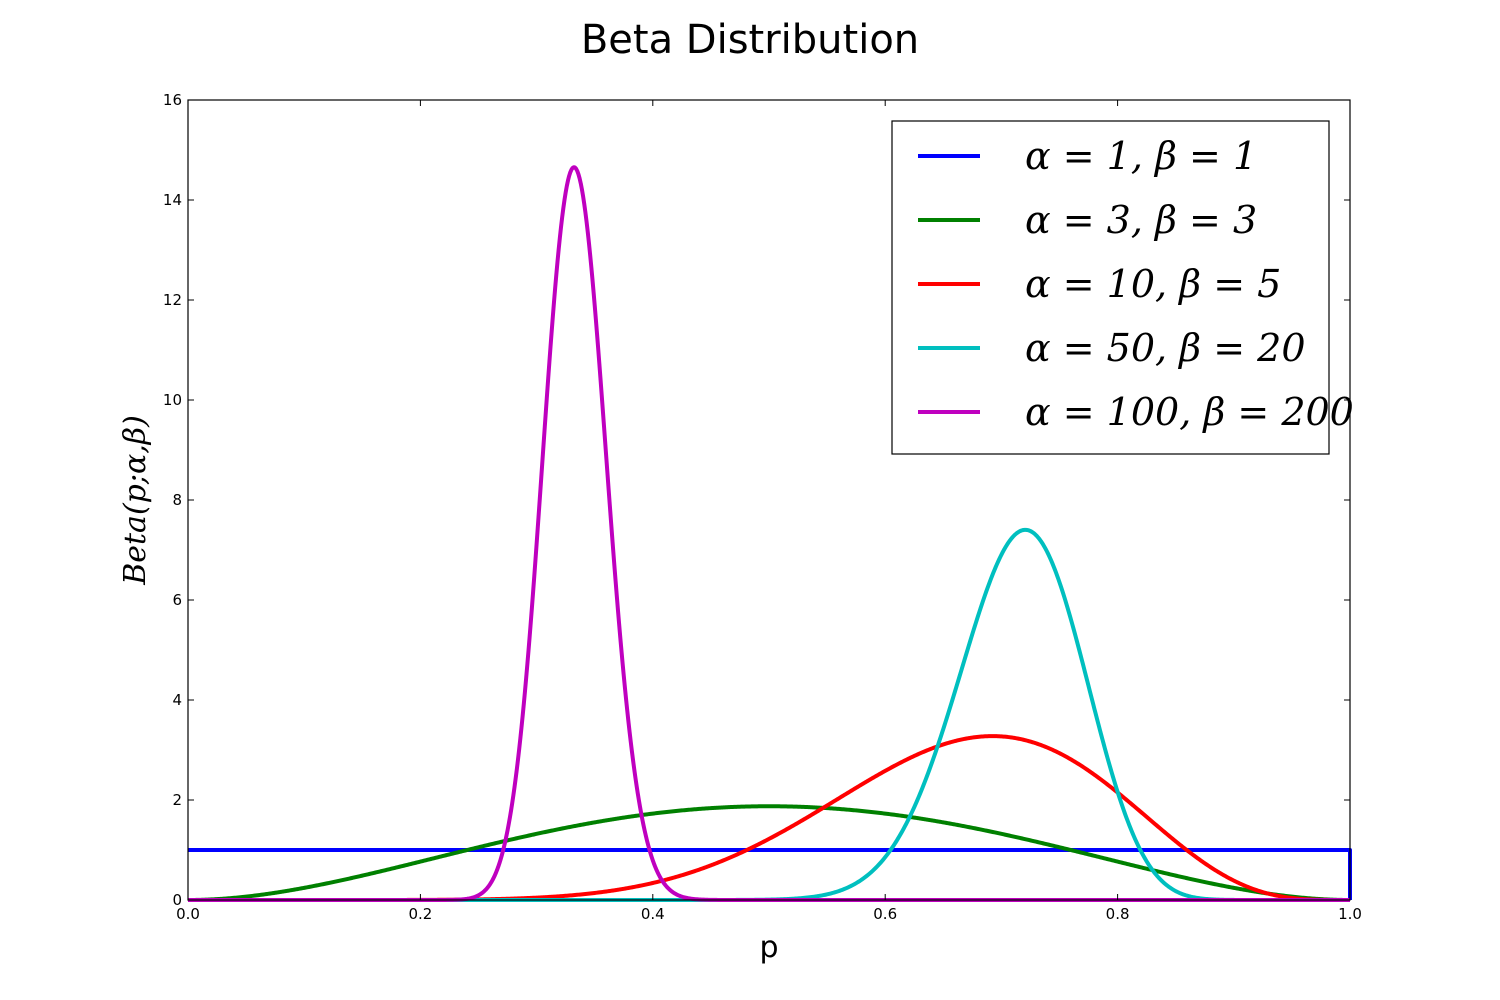 This screenshot has width=1500, height=1000. I want to click on y-axis-label: Beta(p;α,β), so click(135, 500).